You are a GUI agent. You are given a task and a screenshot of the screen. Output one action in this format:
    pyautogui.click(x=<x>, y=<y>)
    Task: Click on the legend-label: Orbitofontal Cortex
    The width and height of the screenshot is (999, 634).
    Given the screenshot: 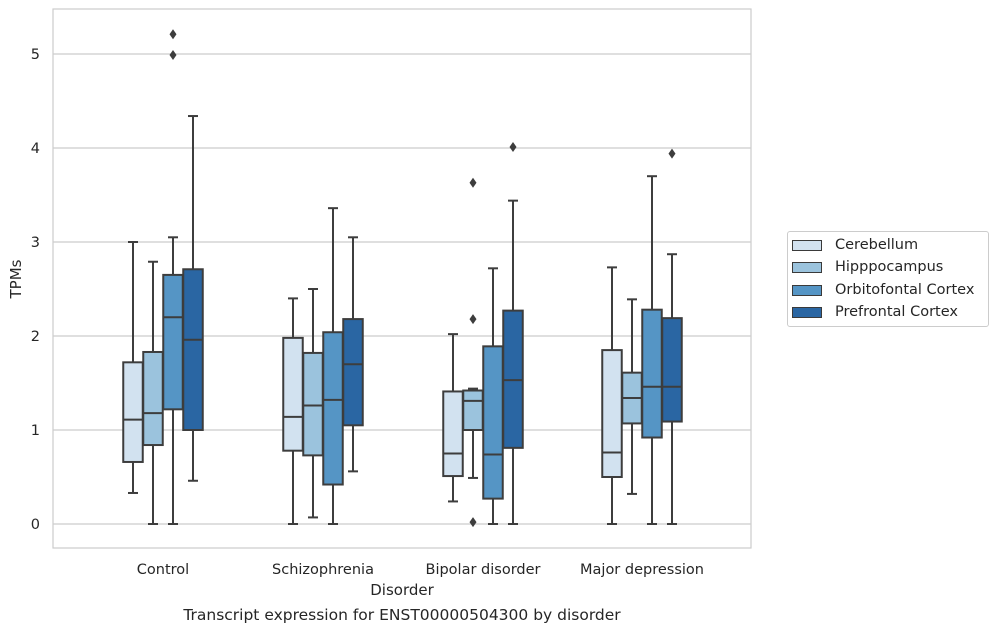 What is the action you would take?
    pyautogui.click(x=905, y=290)
    